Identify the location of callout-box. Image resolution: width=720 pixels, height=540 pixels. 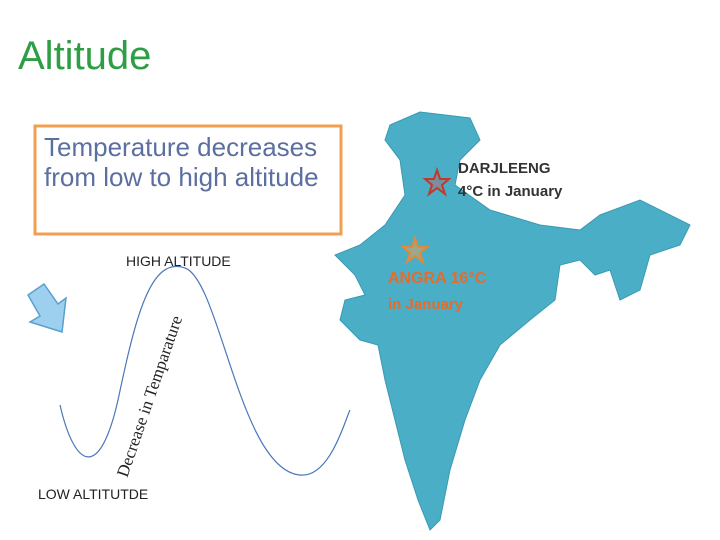
(188, 180).